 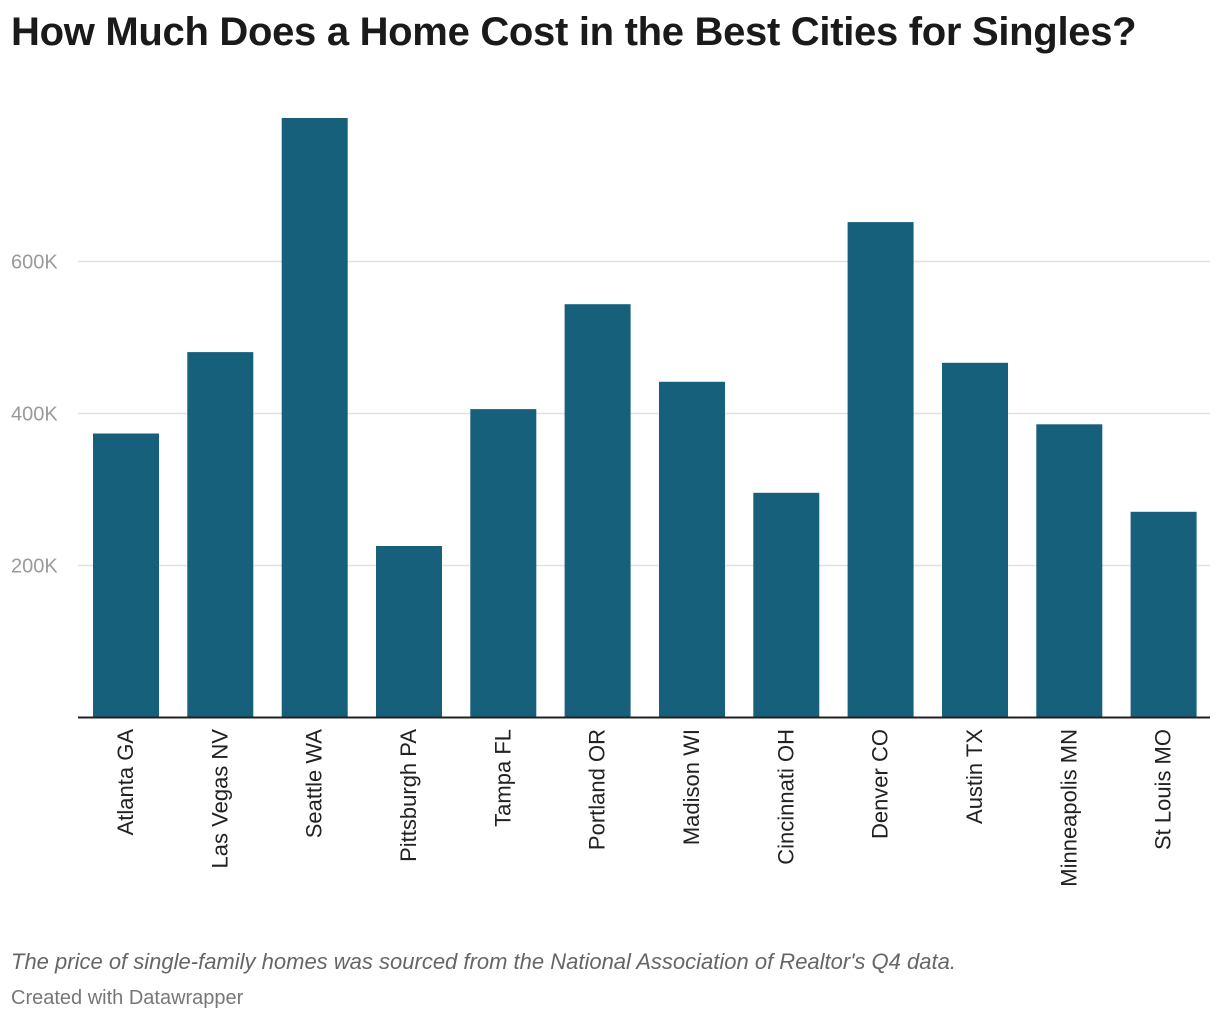 What do you see at coordinates (1069, 570) in the screenshot?
I see `bar-minneapolis-mn` at bounding box center [1069, 570].